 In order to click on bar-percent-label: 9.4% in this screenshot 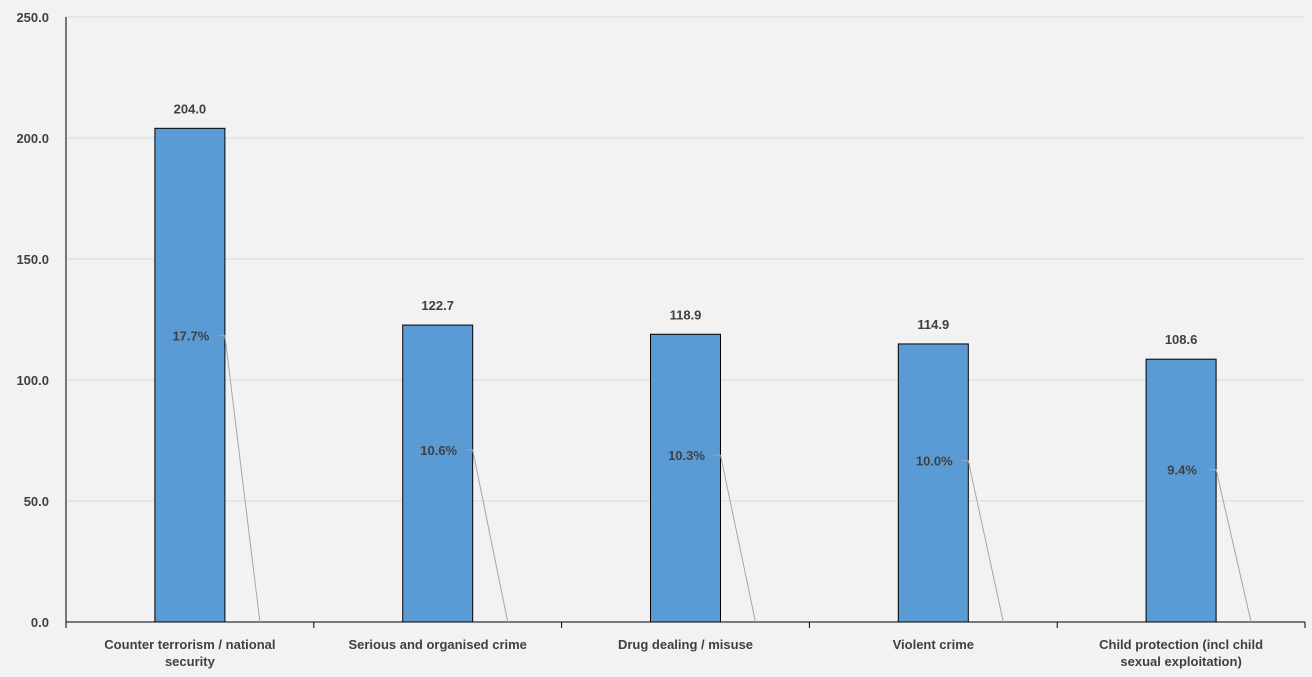, I will do `click(1182, 470)`.